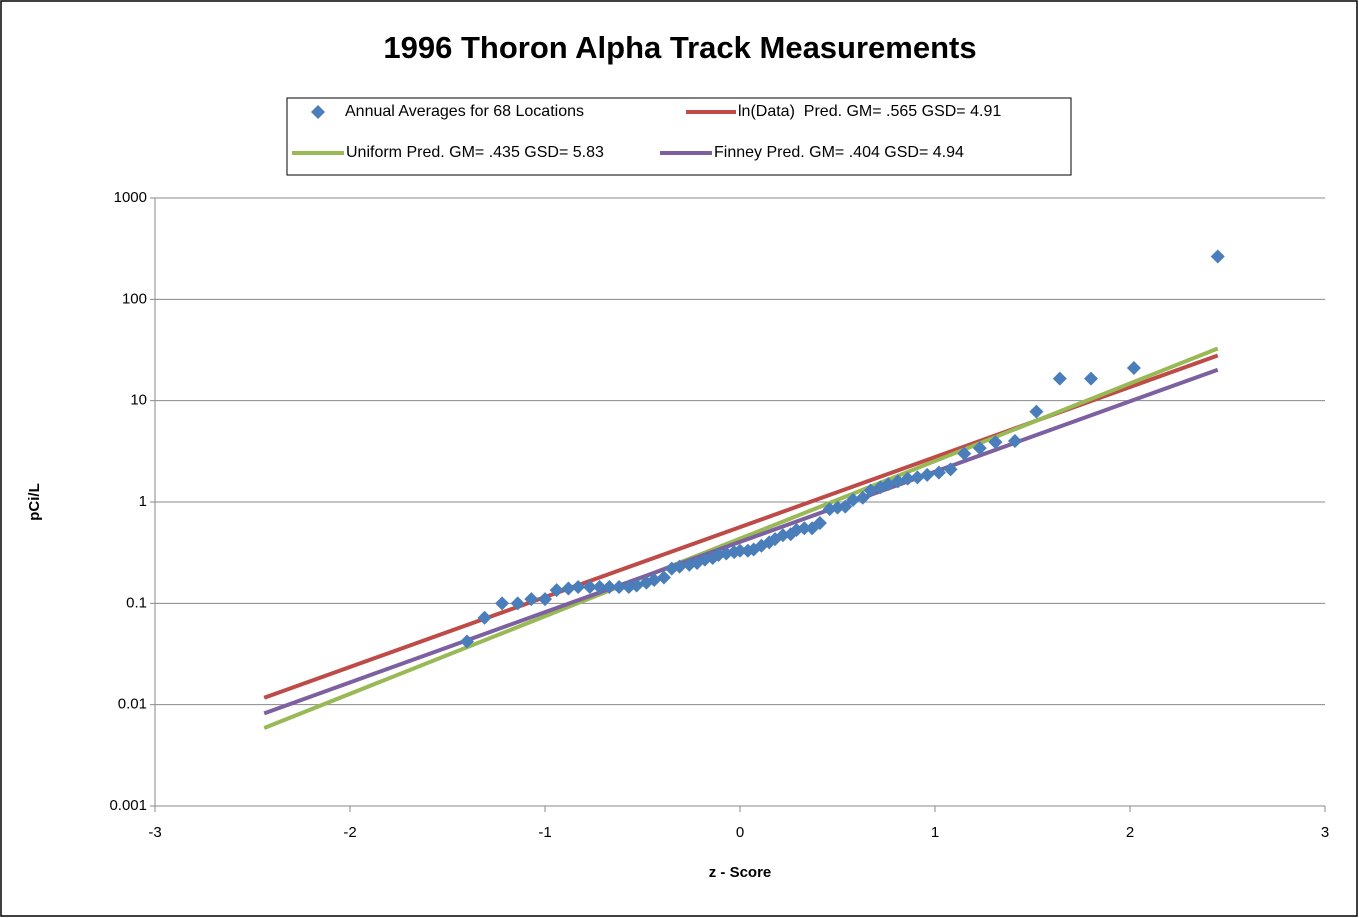 The image size is (1359, 918). What do you see at coordinates (138, 400) in the screenshot?
I see `y-tick-label: 10` at bounding box center [138, 400].